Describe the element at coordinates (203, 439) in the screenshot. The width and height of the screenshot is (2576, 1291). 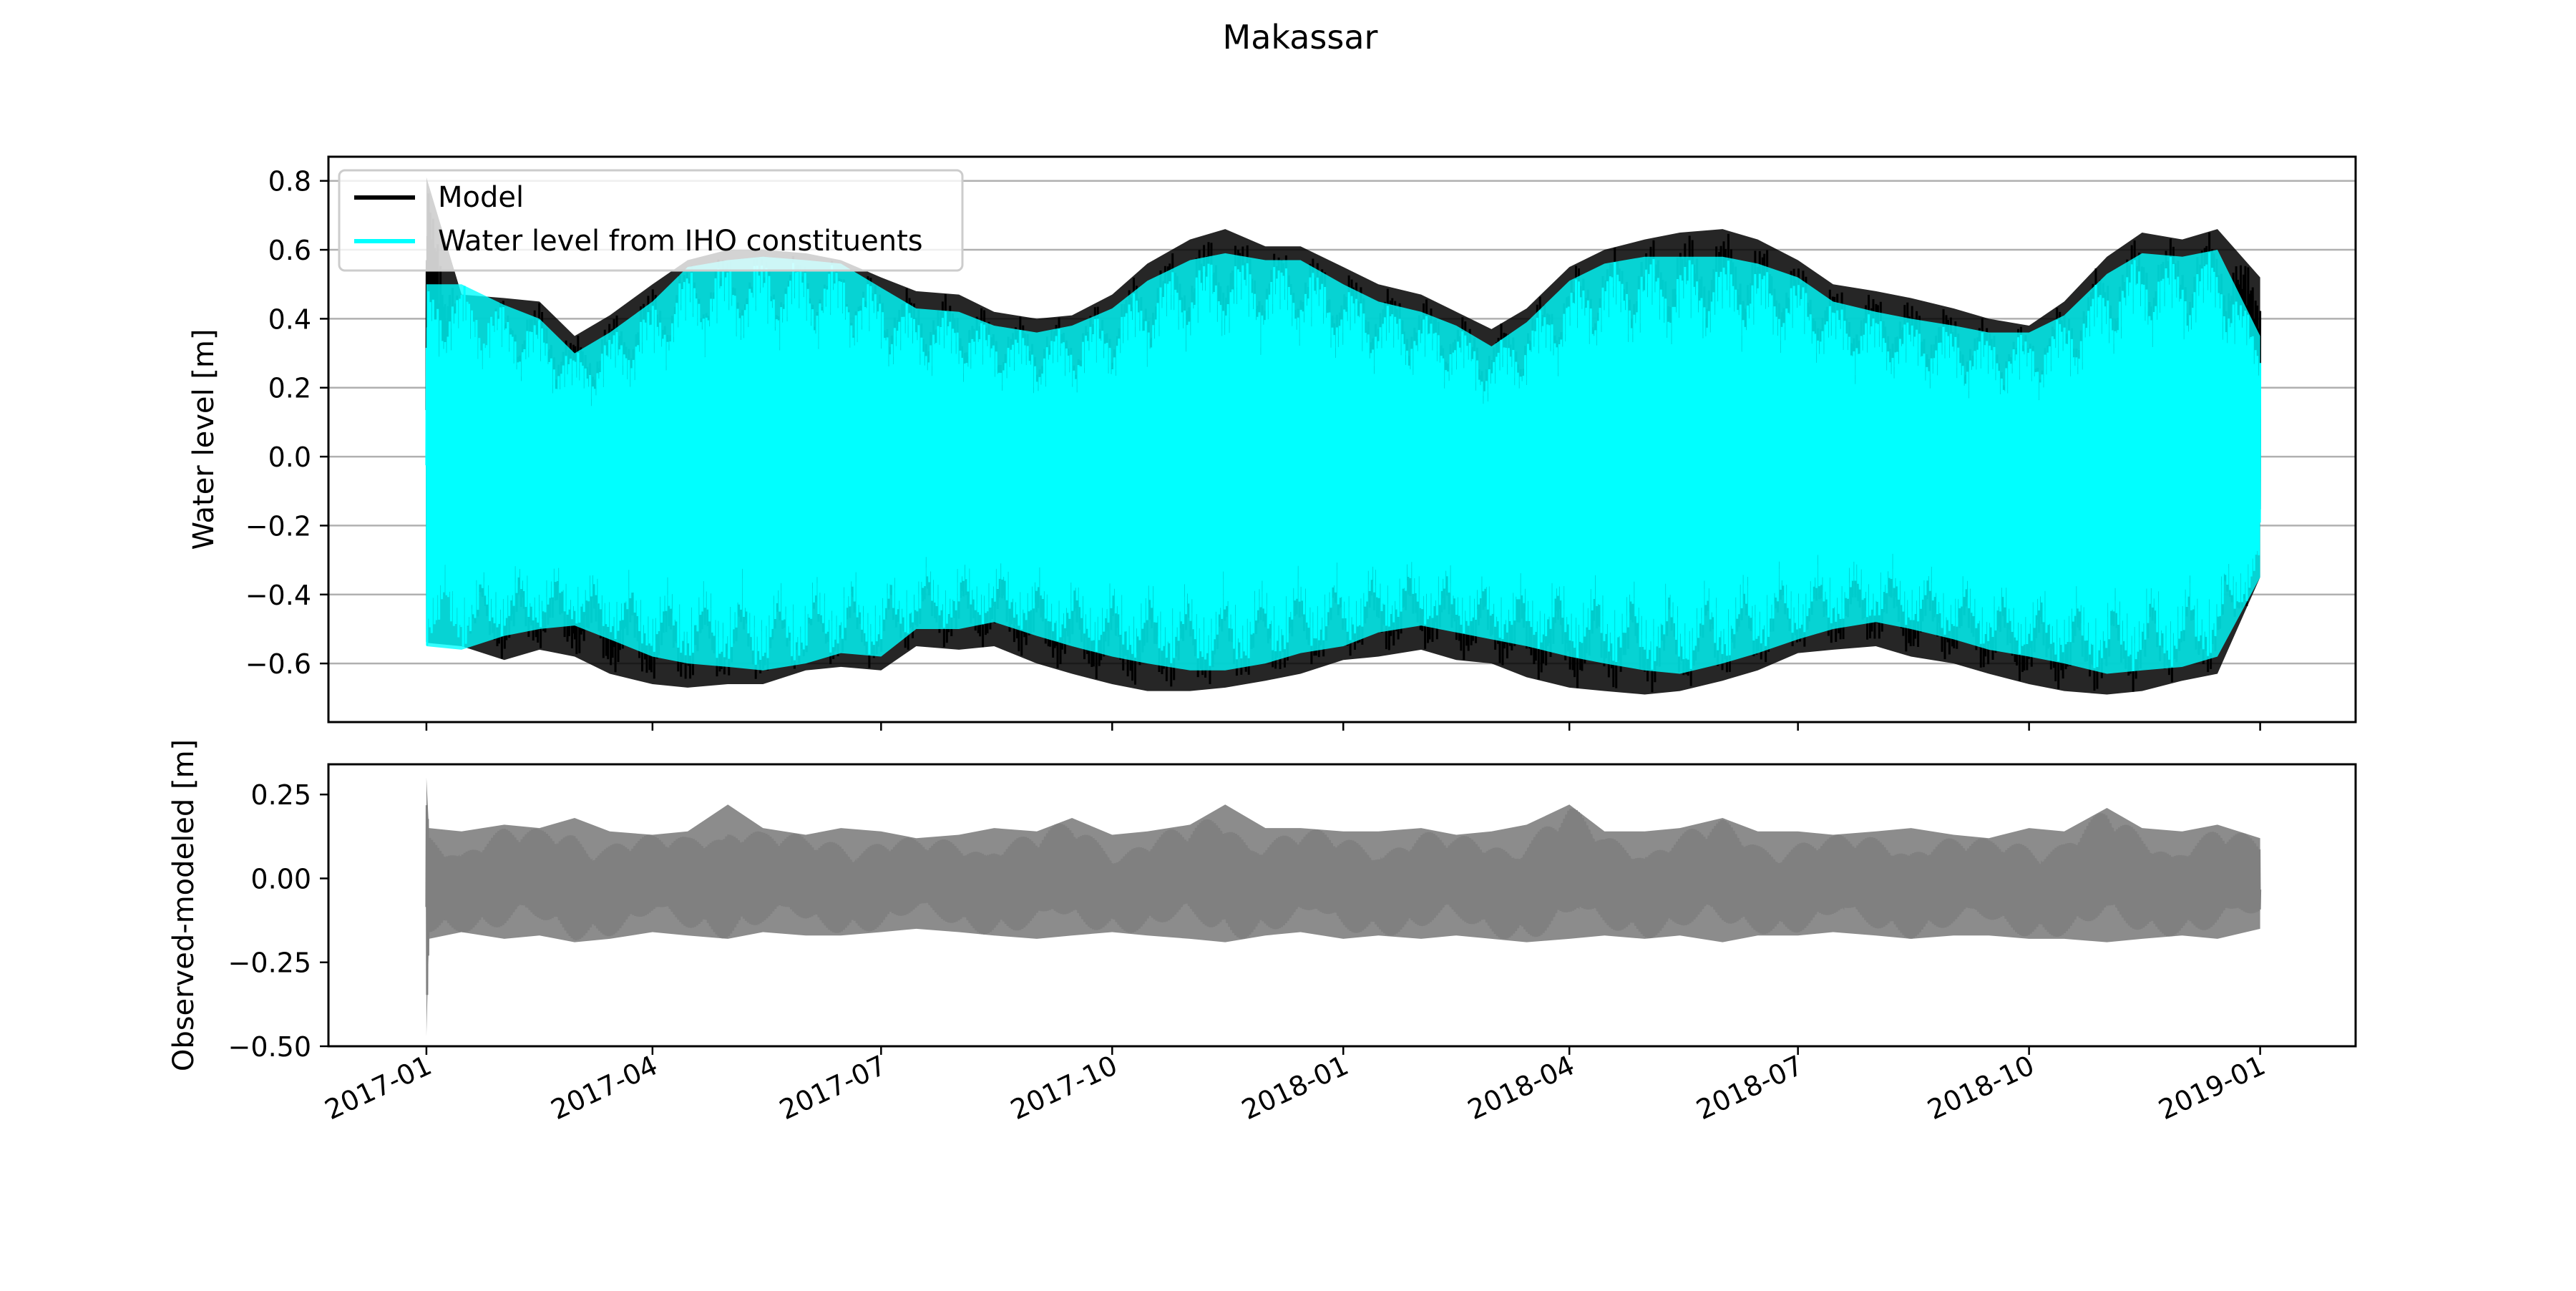
I see `top-y-axis-label: Water level [m]` at that location.